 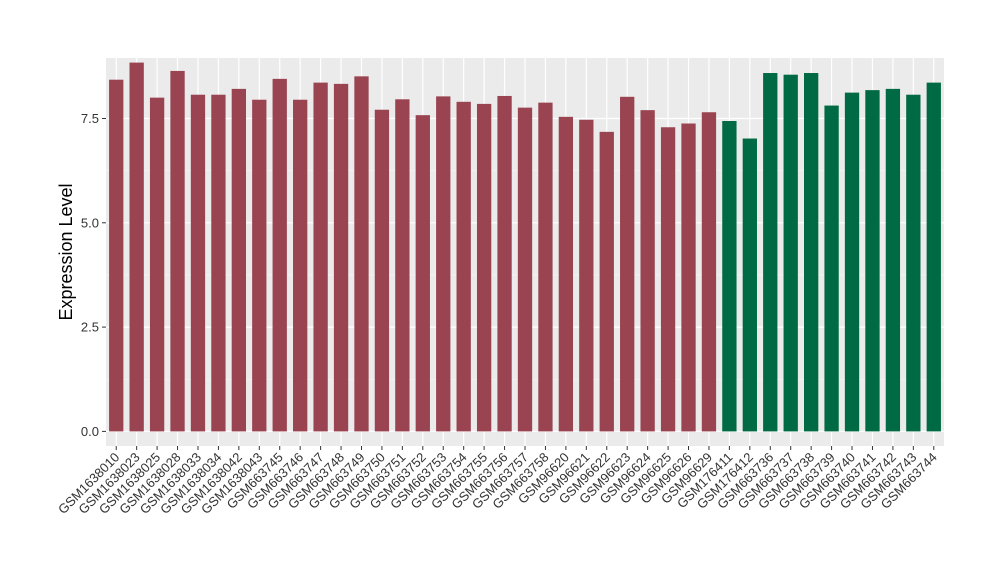 What do you see at coordinates (157, 264) in the screenshot?
I see `bar-GSM1638025` at bounding box center [157, 264].